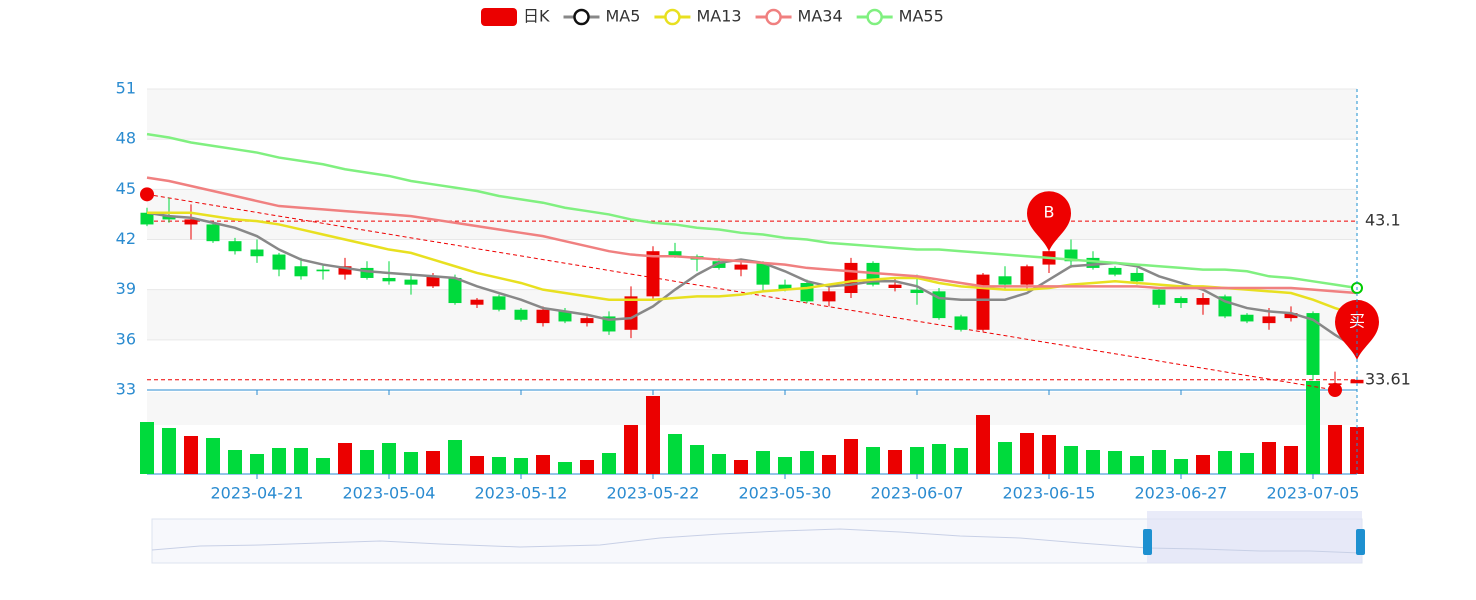 This screenshot has height=600, width=1476. What do you see at coordinates (1049, 493) in the screenshot?
I see `x-tick-label: 2023-06-15` at bounding box center [1049, 493].